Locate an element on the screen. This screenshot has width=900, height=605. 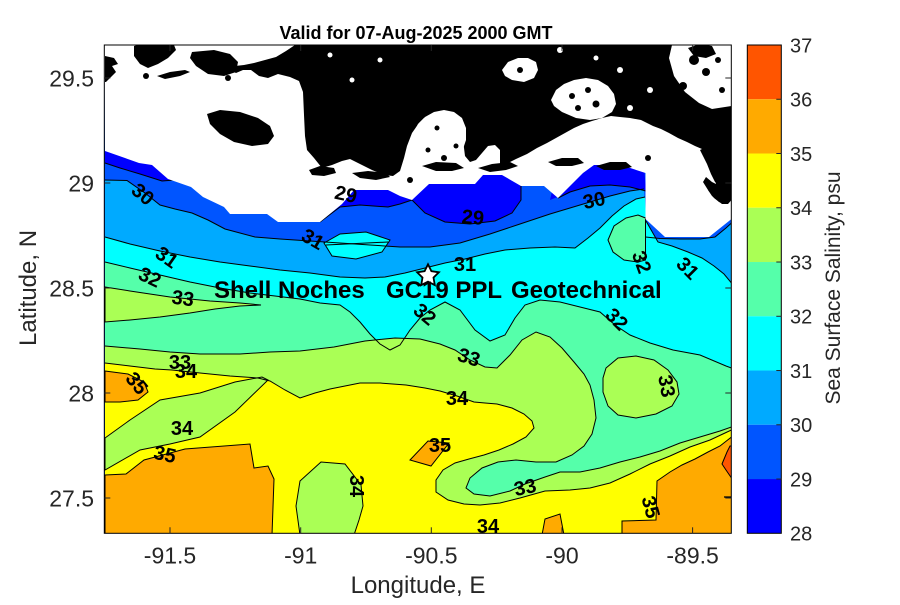
svg-text: GC19 PPL is located at coordinates (444, 290).